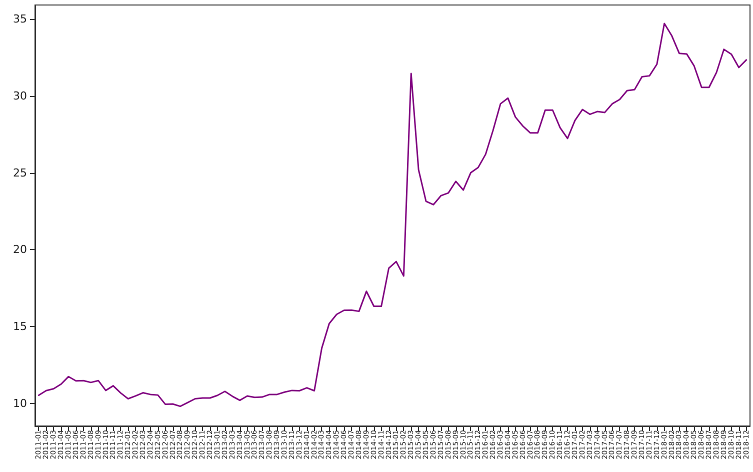 The height and width of the screenshot is (472, 753). I want to click on y-tick-label: 10, so click(20, 403).